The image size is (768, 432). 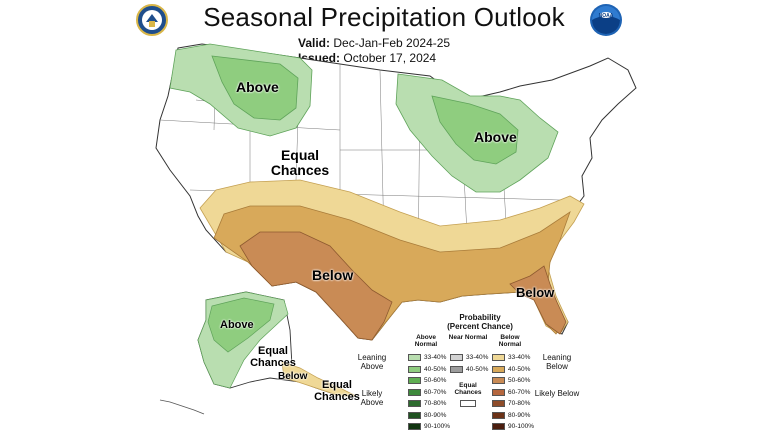 What do you see at coordinates (435, 357) in the screenshot?
I see `legend-above-label: 33-40%` at bounding box center [435, 357].